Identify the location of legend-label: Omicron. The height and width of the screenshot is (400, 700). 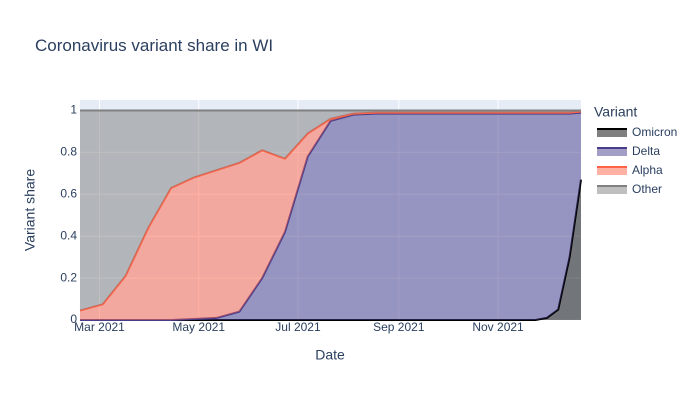
(654, 132).